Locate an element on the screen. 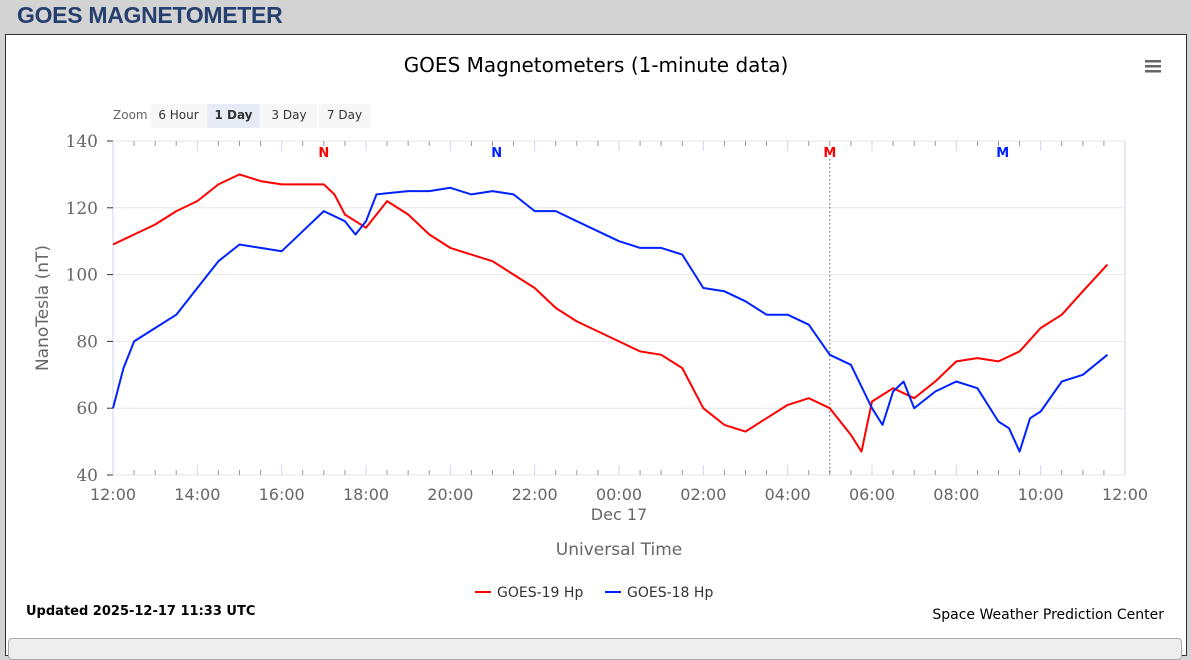 The image size is (1191, 660). legend-item: GOES-19 Hp is located at coordinates (529, 593).